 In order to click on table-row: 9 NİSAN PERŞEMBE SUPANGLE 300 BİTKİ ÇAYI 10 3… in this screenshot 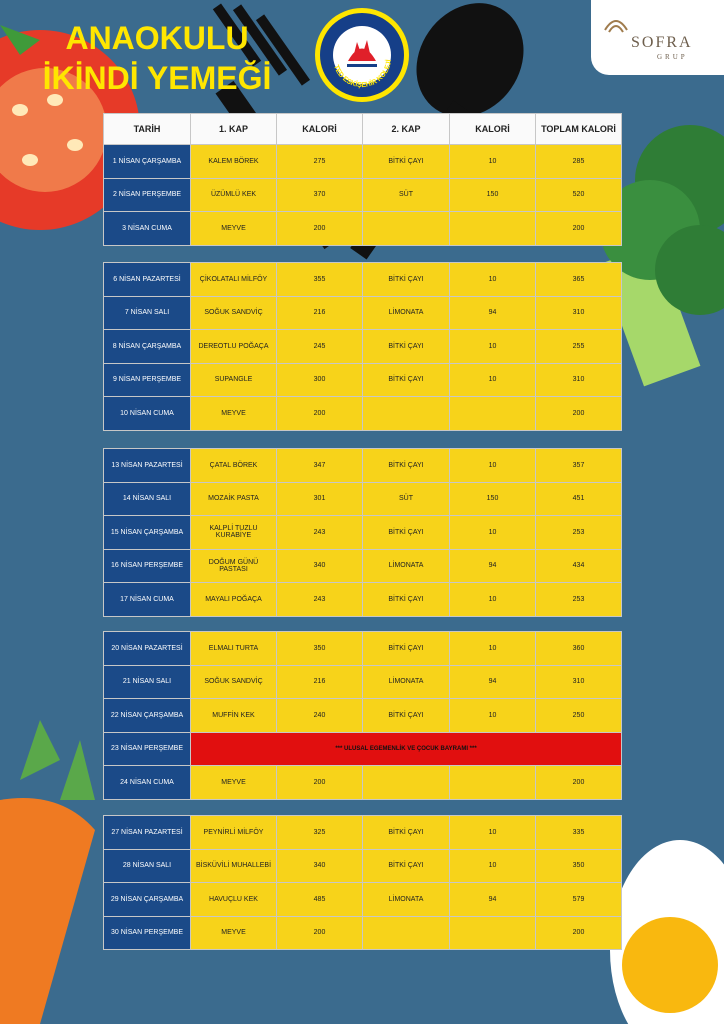, I will do `click(362, 379)`.